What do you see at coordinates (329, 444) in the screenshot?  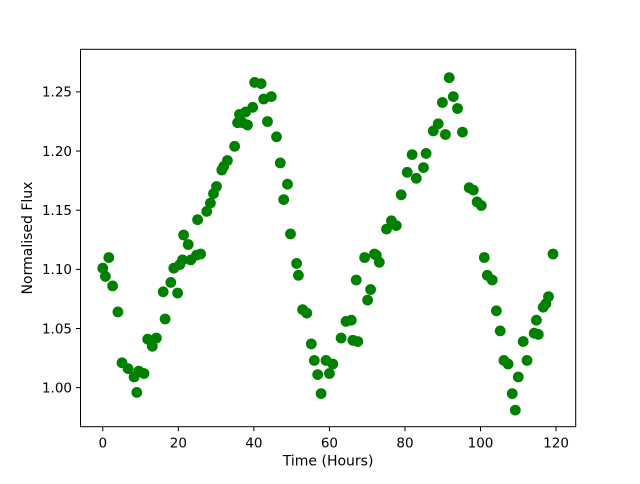 I see `x-tick-label: 60` at bounding box center [329, 444].